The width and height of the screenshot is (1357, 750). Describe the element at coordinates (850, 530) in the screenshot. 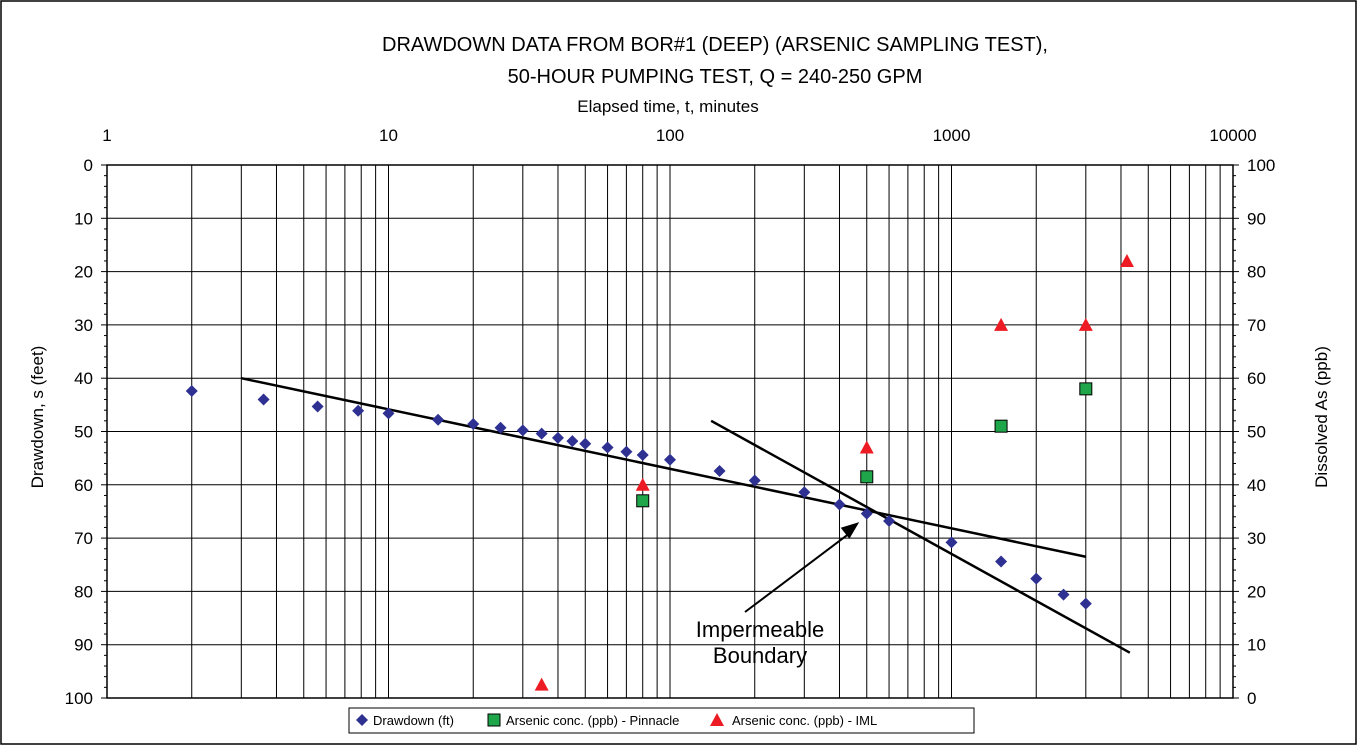

I see `annotation-arrowhead` at that location.